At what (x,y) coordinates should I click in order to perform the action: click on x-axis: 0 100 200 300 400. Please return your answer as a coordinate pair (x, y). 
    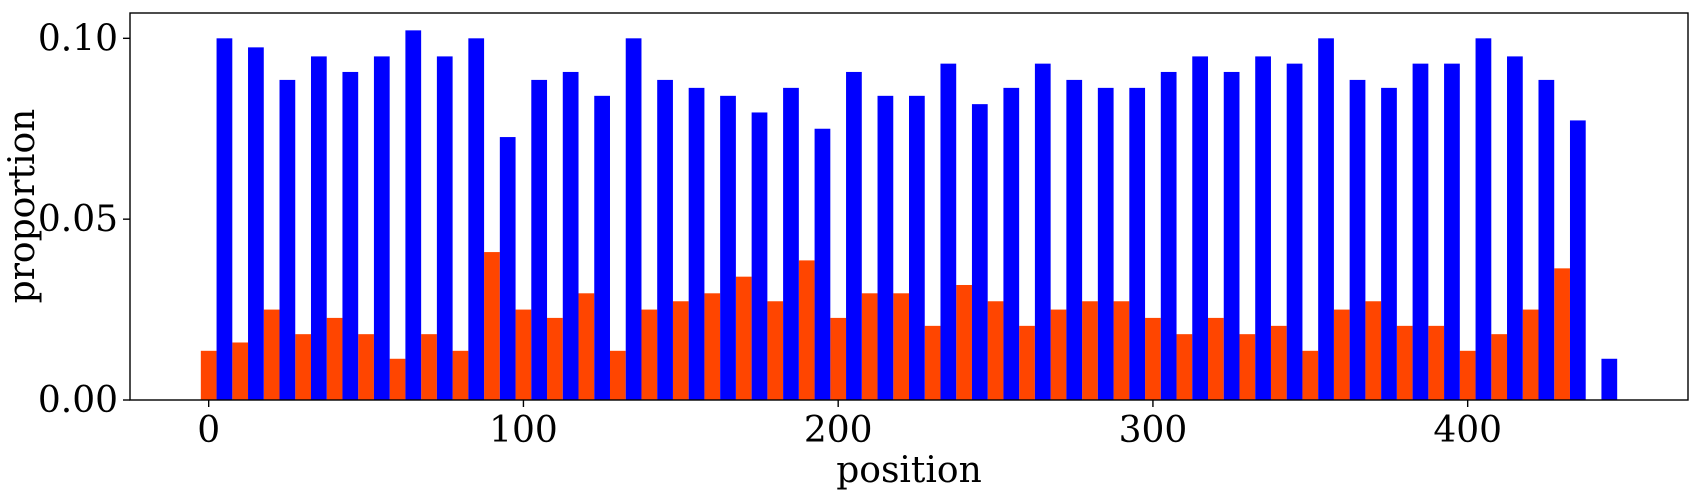
    Looking at the image, I should click on (849, 425).